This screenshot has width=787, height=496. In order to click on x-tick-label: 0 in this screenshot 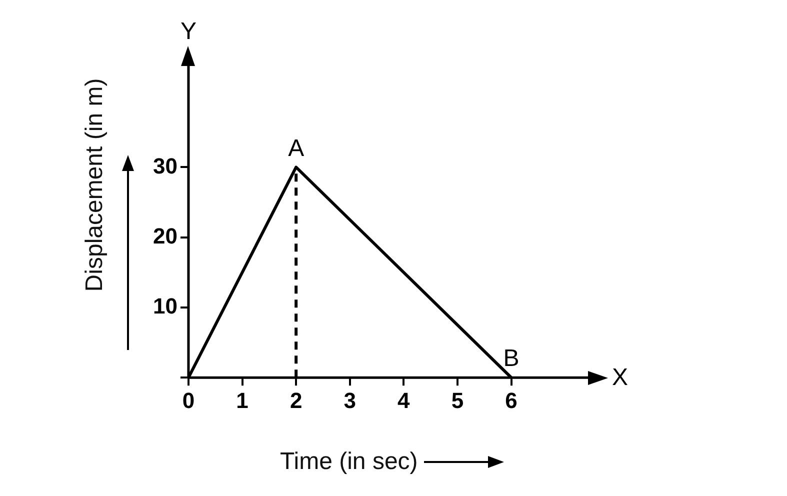, I will do `click(188, 400)`.